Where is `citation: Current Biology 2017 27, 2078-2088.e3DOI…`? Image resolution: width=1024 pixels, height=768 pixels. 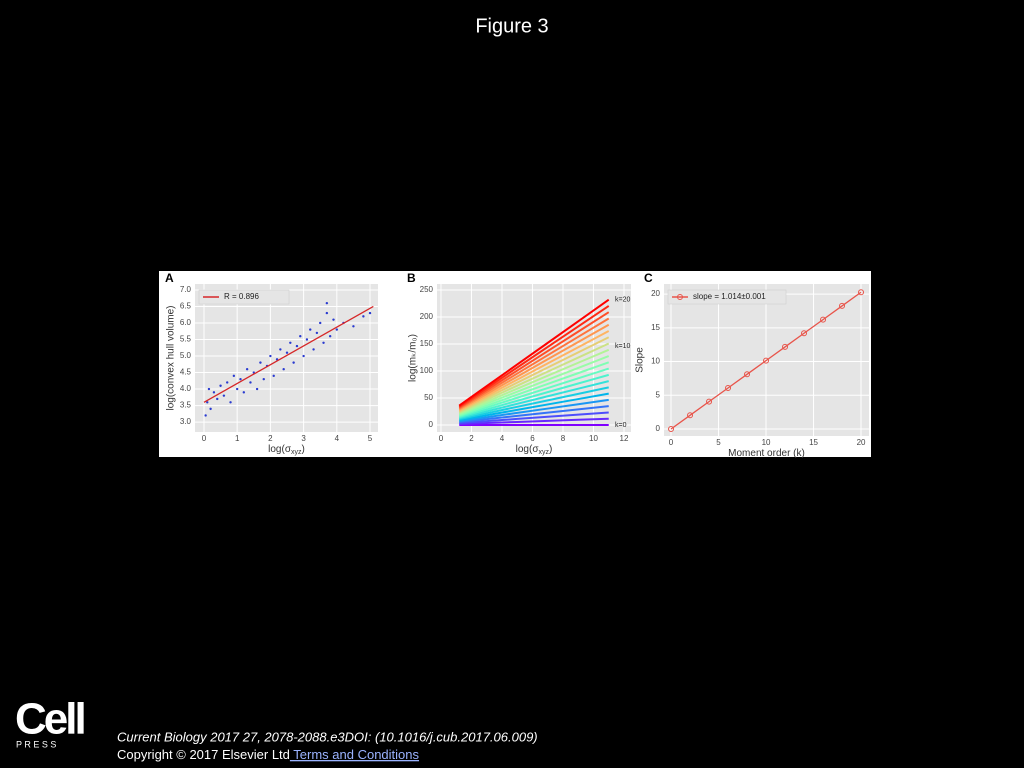
citation: Current Biology 2017 27, 2078-2088.e3DOI… is located at coordinates (327, 736).